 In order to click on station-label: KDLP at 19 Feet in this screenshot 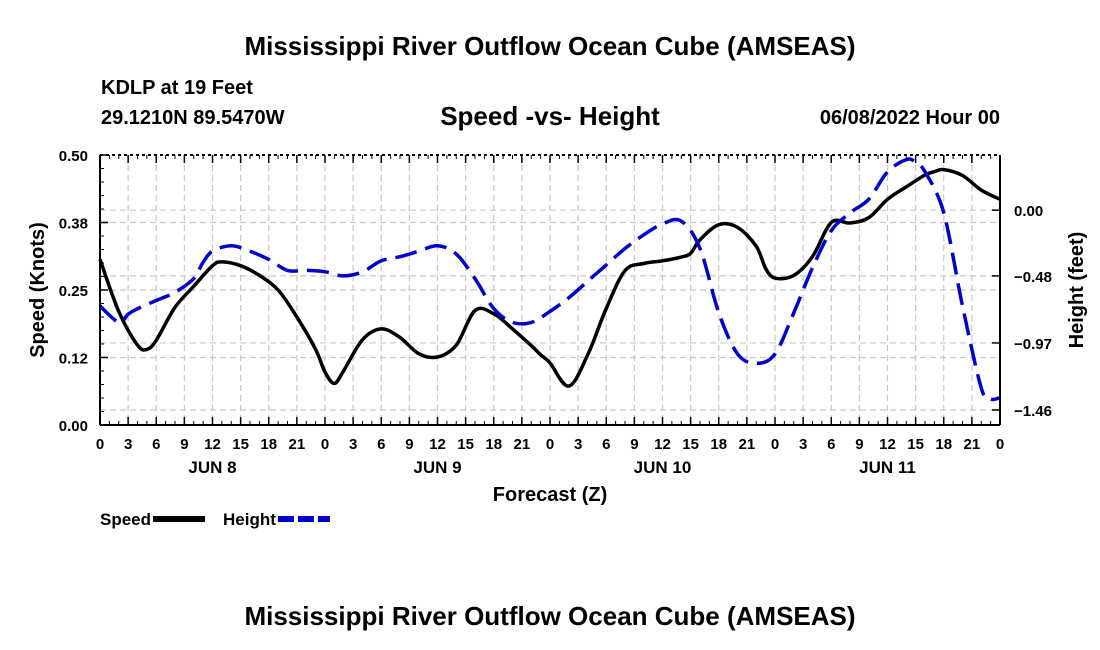, I will do `click(177, 88)`.